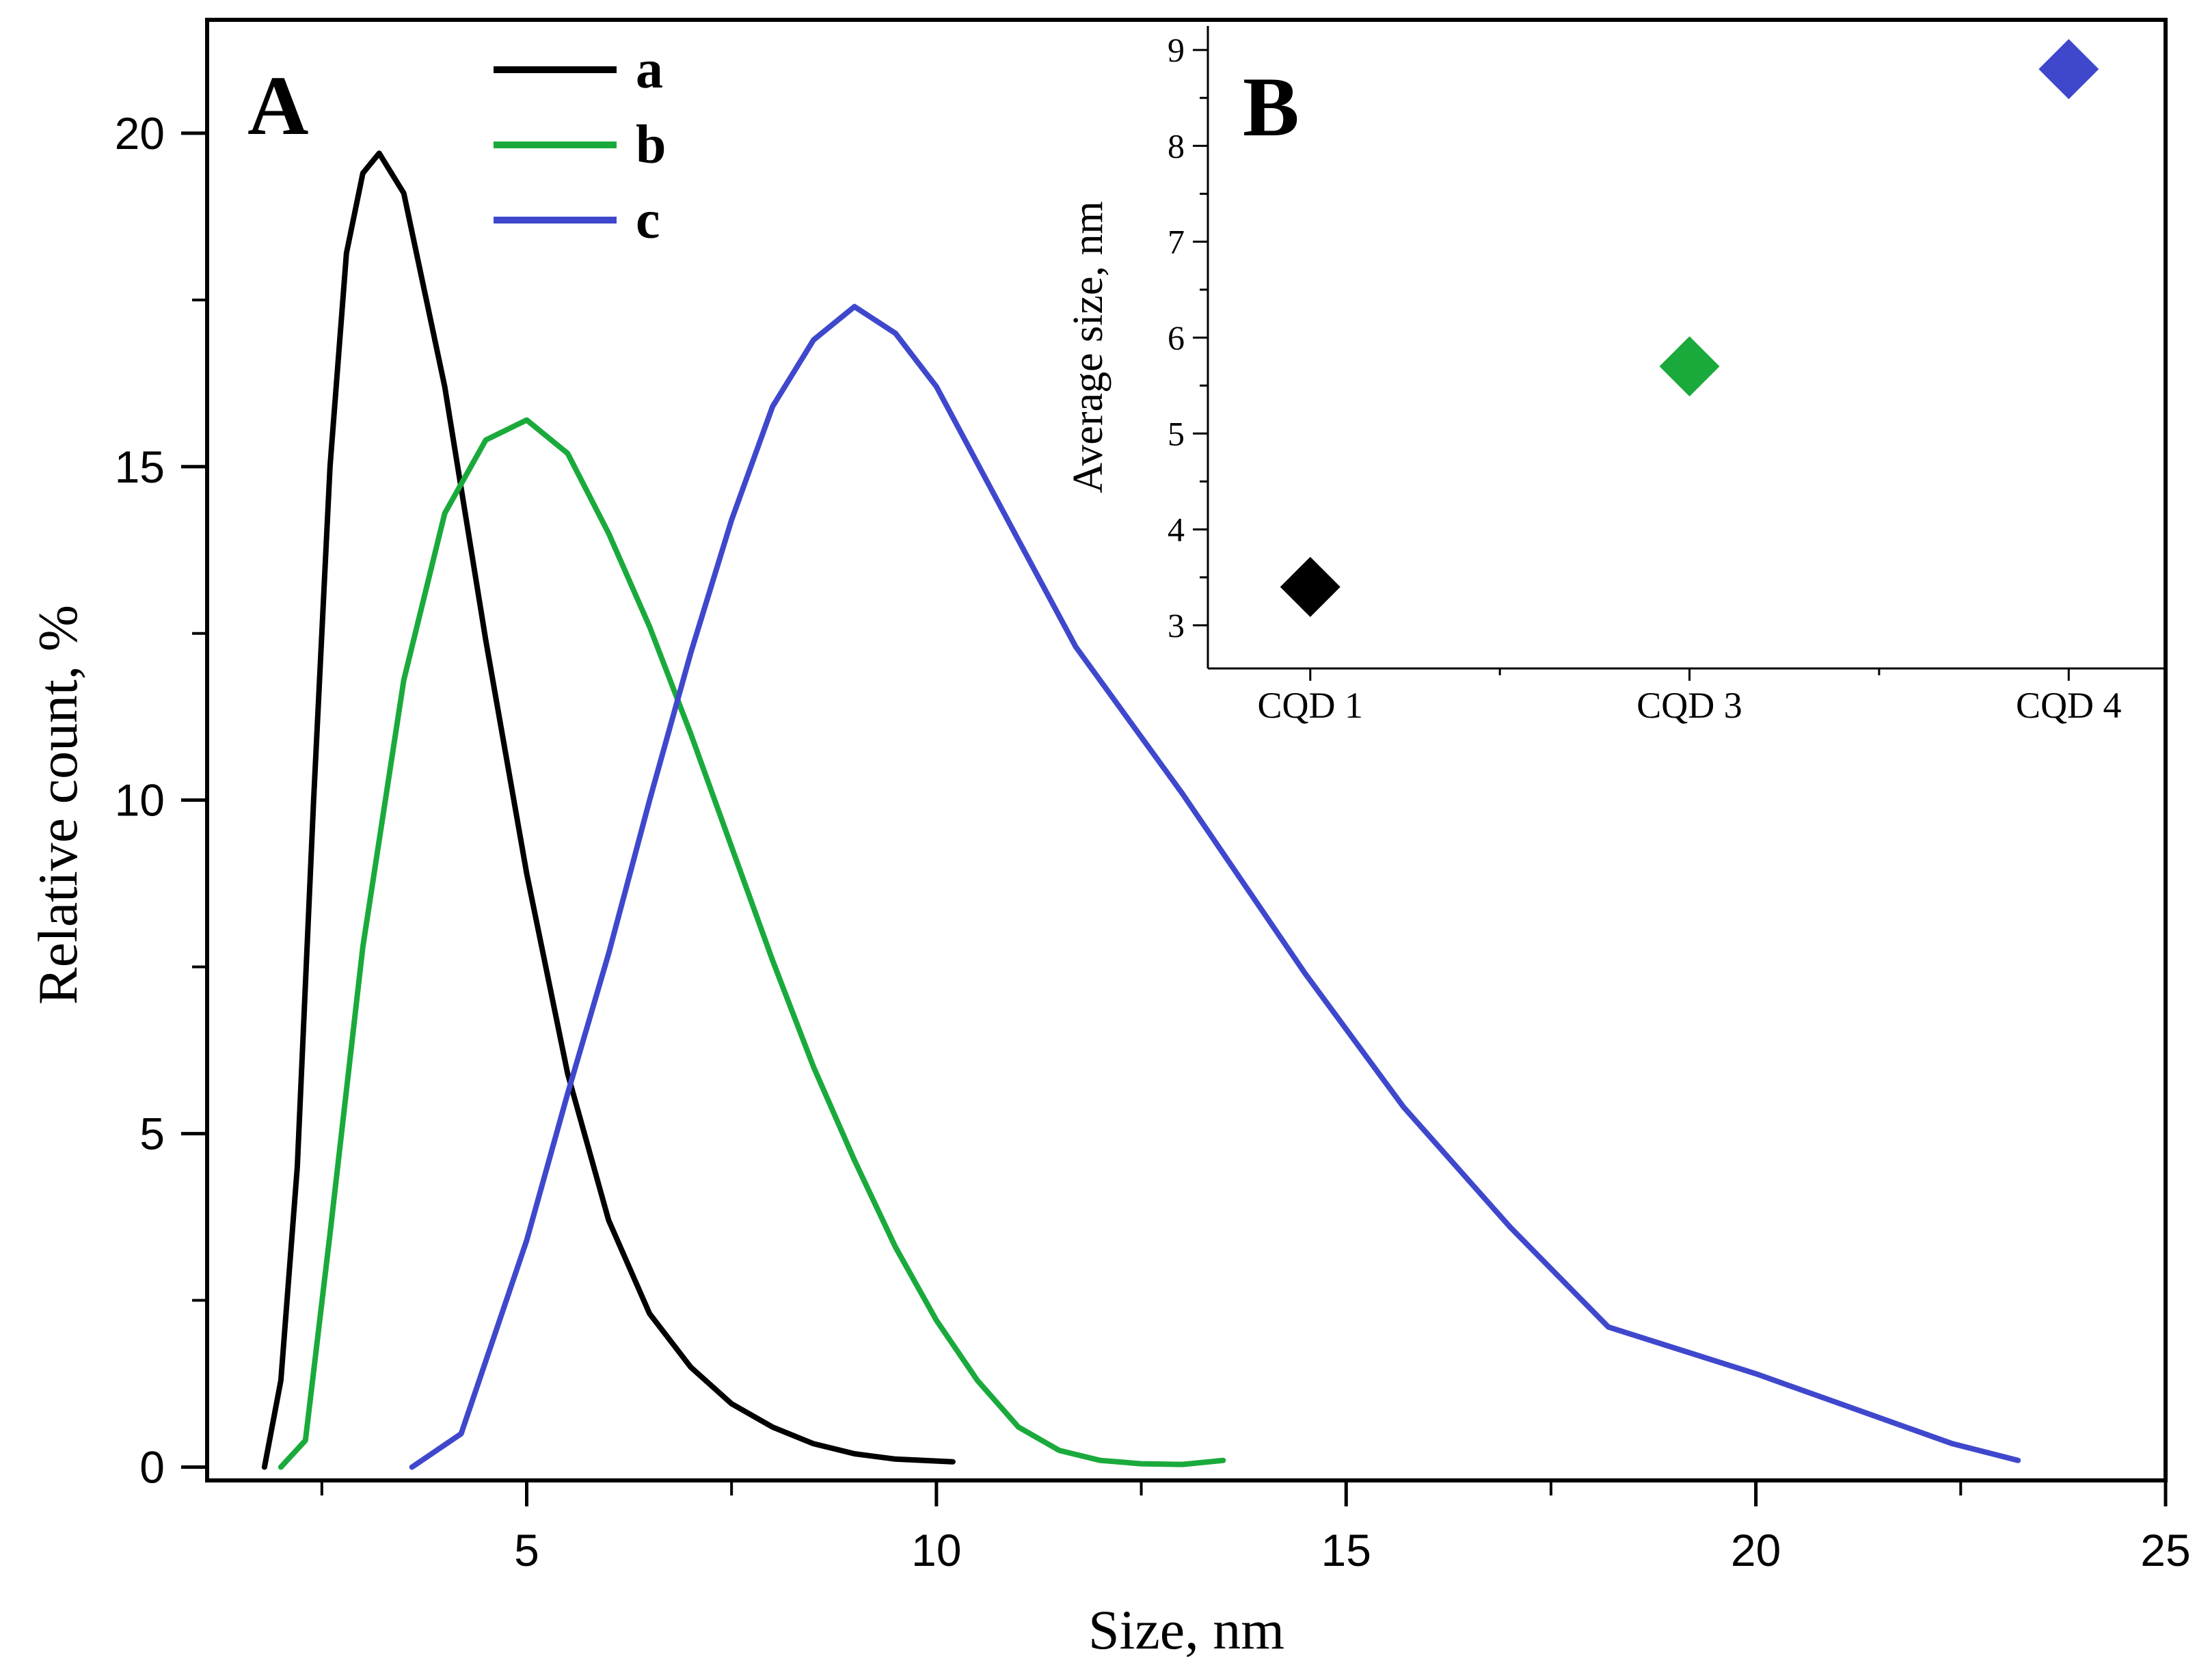  I want to click on b-y-tick-label: 4, so click(1176, 530).